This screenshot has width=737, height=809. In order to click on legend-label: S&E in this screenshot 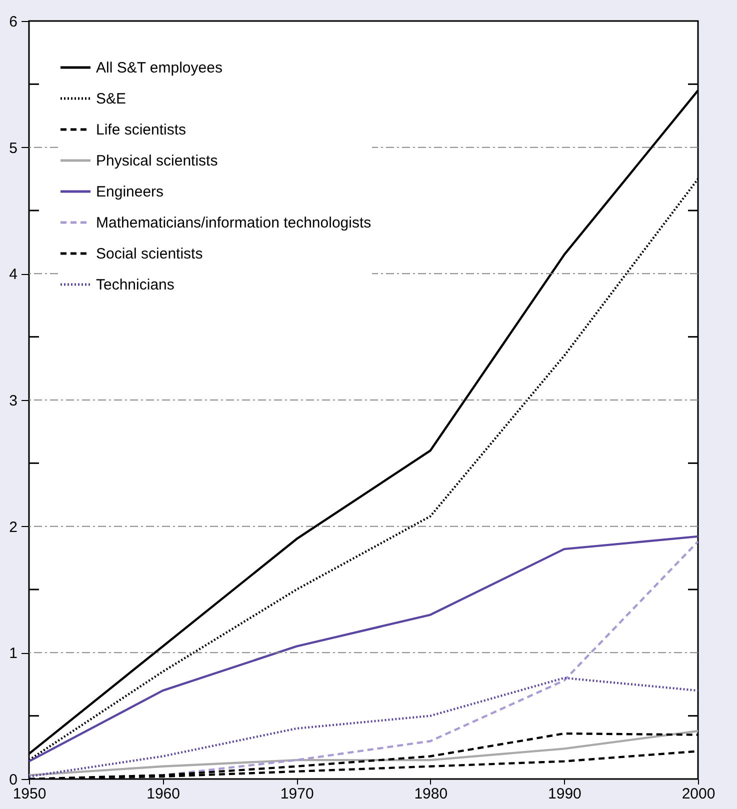, I will do `click(111, 99)`.